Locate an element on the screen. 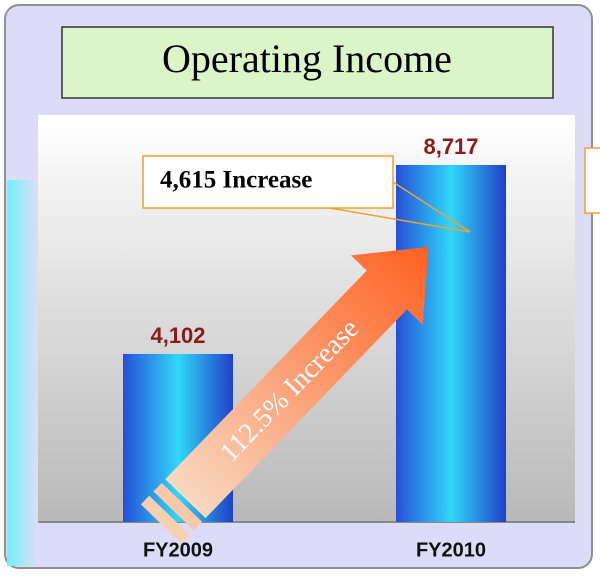 The height and width of the screenshot is (576, 600). value-label: 8,717 is located at coordinates (450, 146).